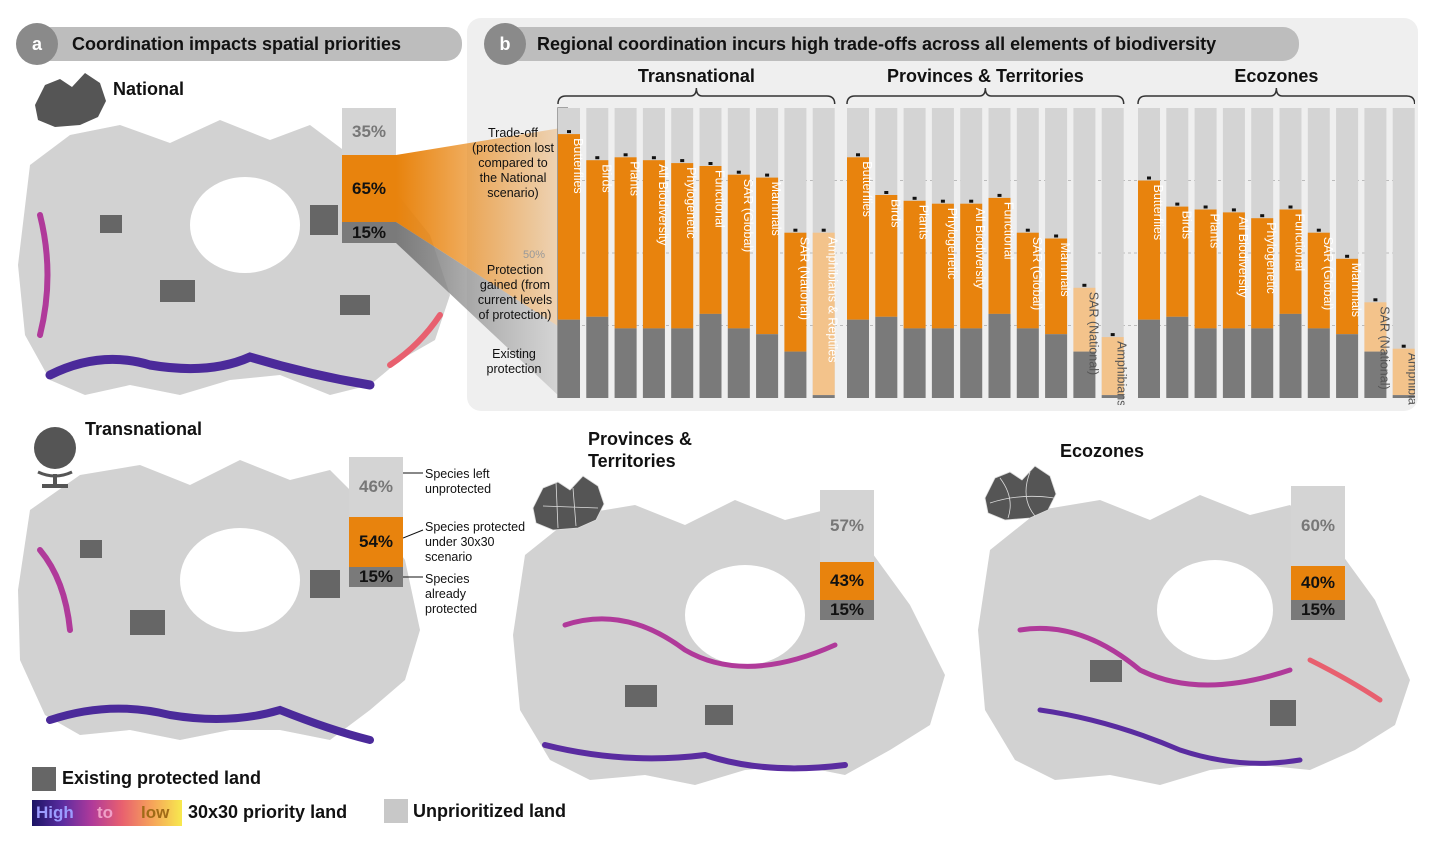 The height and width of the screenshot is (843, 1434). Describe the element at coordinates (568, 503) in the screenshot. I see `provinces-inset-icon` at that location.